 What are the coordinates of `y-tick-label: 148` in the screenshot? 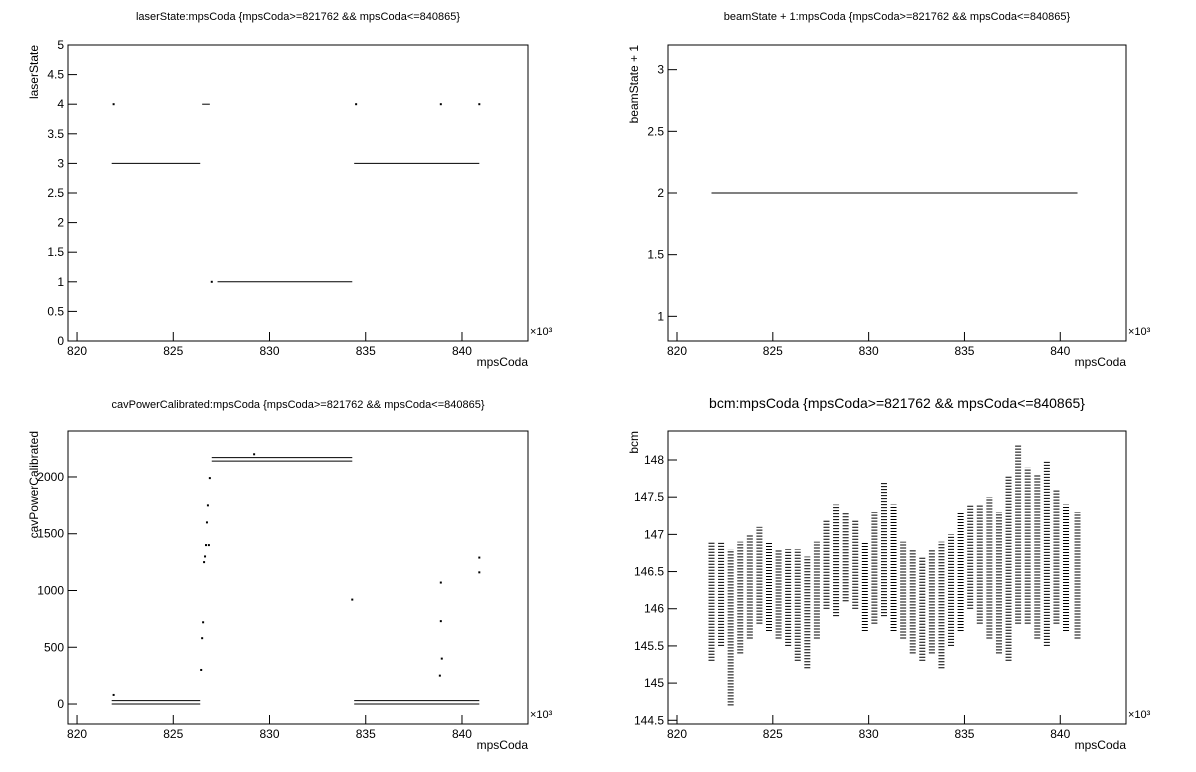 It's located at (654, 460).